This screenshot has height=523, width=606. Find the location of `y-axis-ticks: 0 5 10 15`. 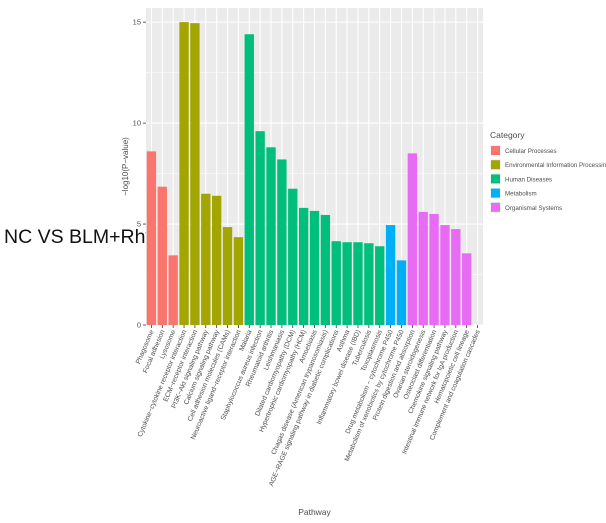

y-axis-ticks: 0 5 10 15 is located at coordinates (139, 174).